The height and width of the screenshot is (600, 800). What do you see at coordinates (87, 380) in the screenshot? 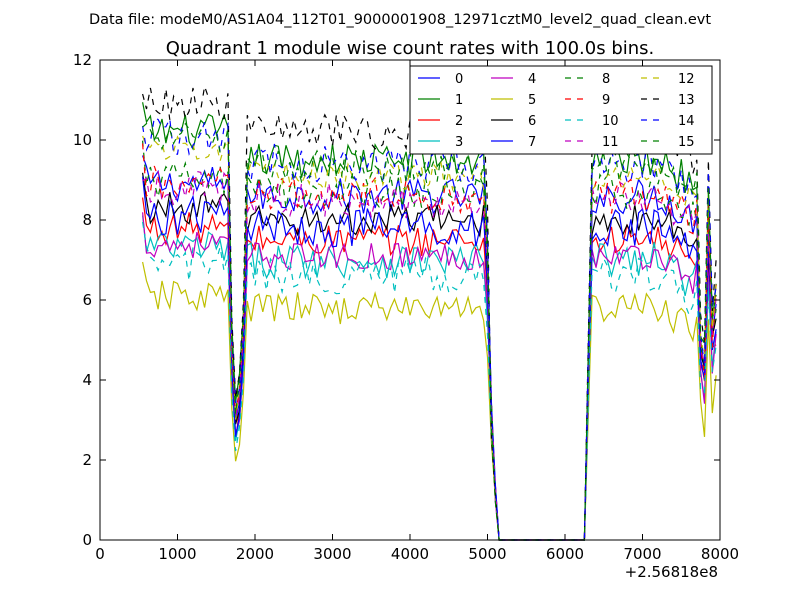
I see `y-tick-label: 4` at bounding box center [87, 380].